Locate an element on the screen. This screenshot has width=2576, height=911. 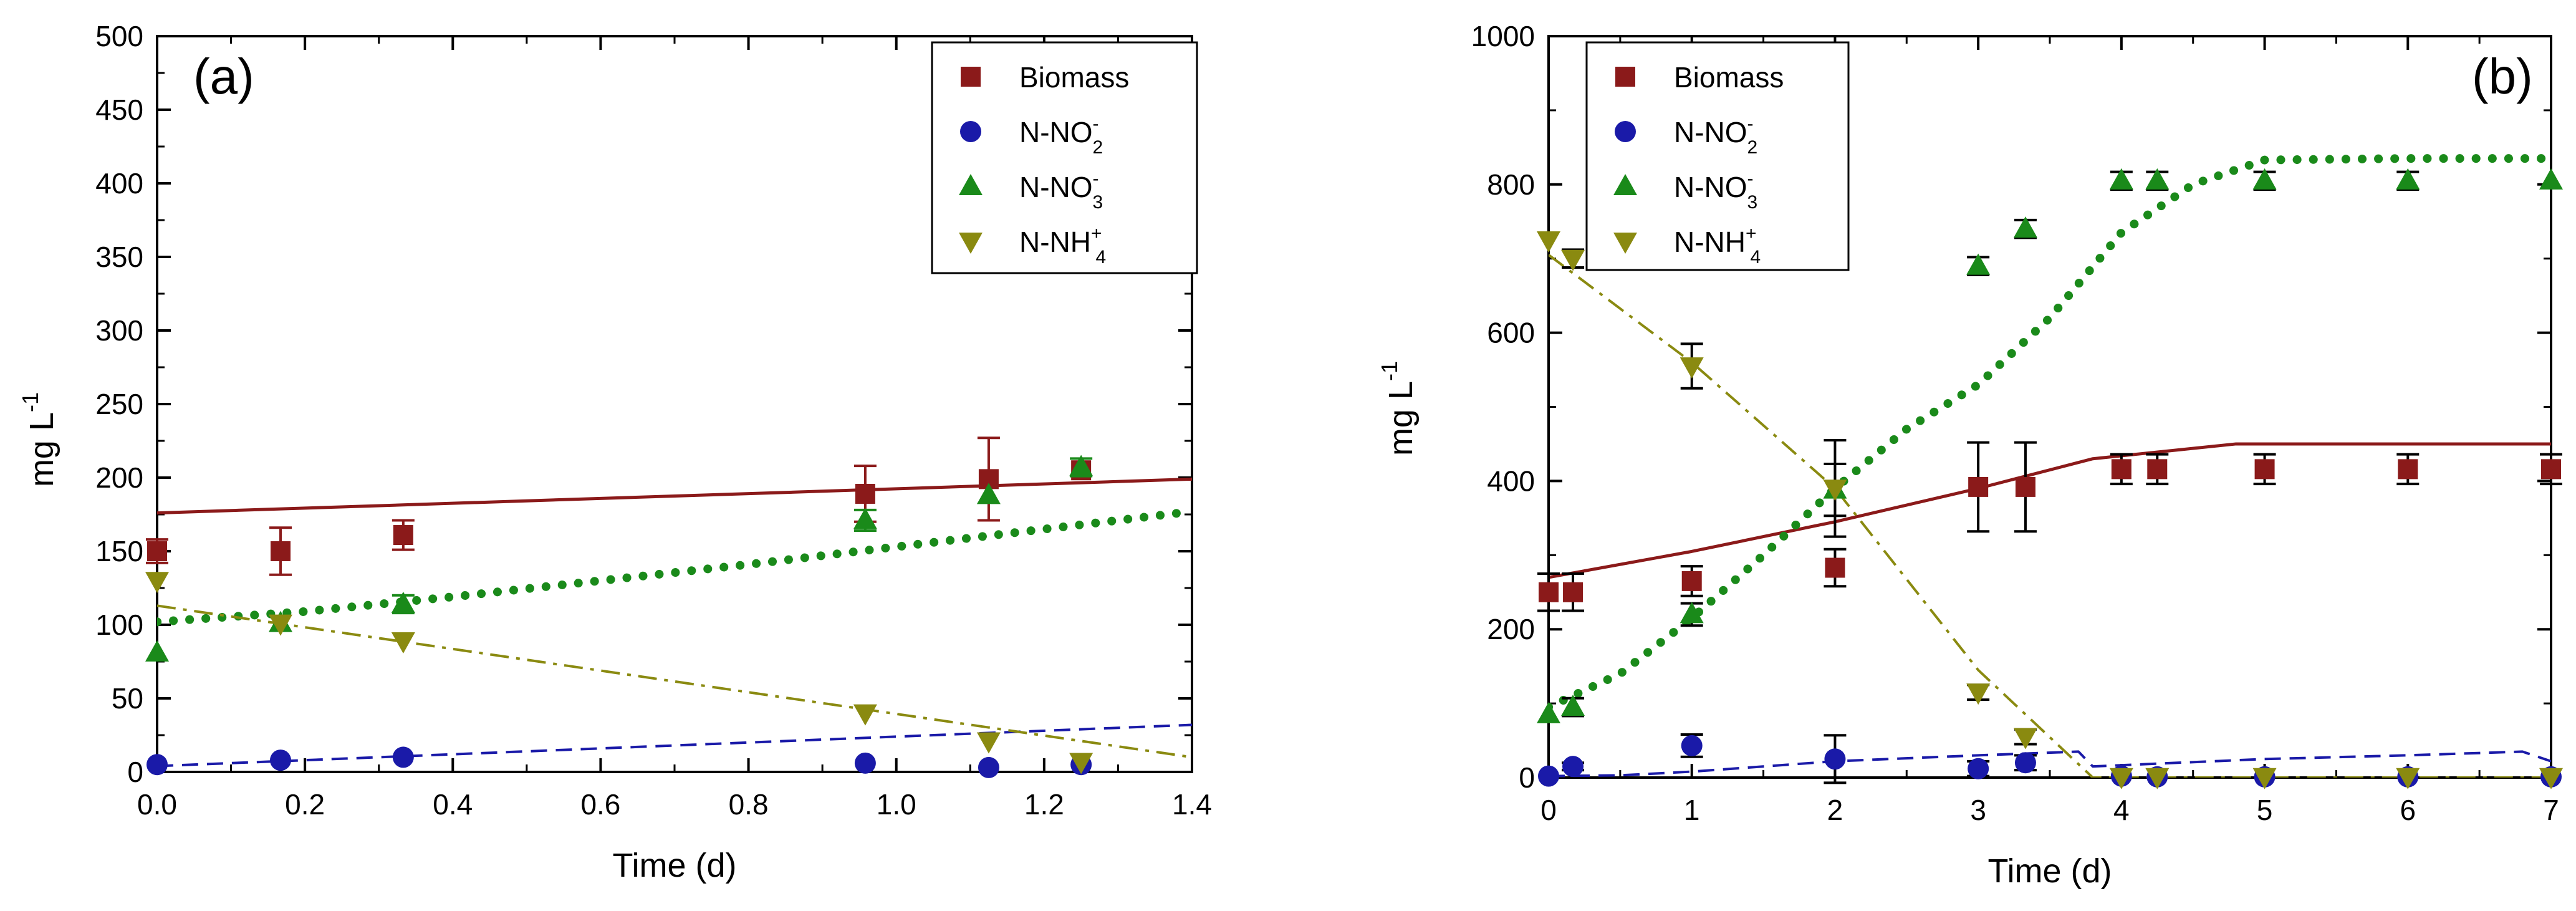
y-tick-label: 150 is located at coordinates (119, 551).